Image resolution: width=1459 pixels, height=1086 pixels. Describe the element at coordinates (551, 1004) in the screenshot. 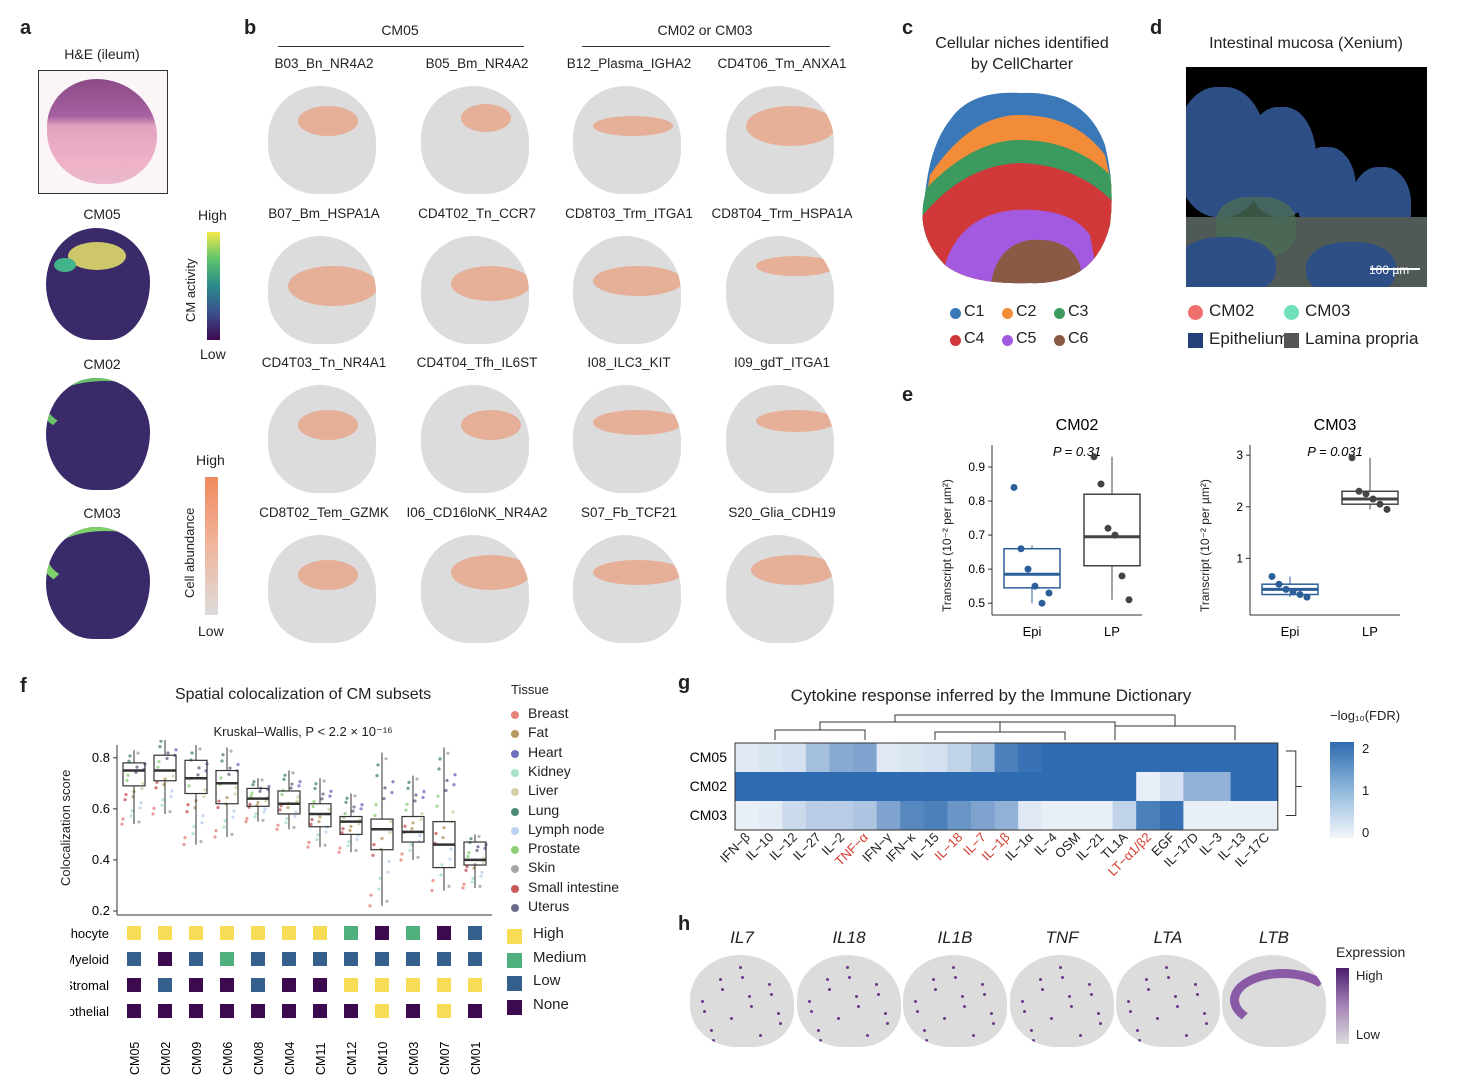

I see `level-label: None` at that location.